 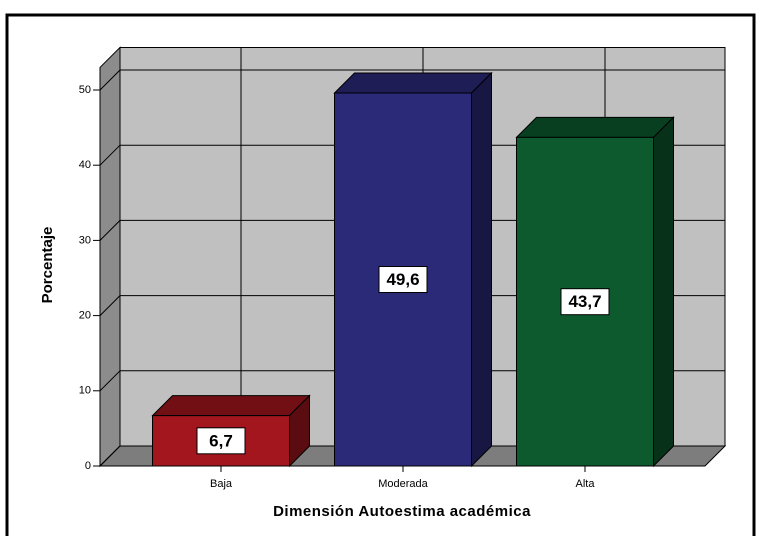 What do you see at coordinates (85, 165) in the screenshot?
I see `y-tick-label: 40` at bounding box center [85, 165].